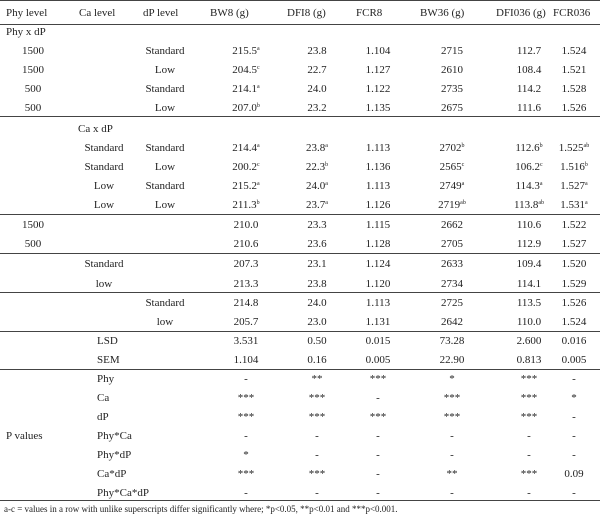 The height and width of the screenshot is (519, 600). I want to click on table-cell-value: 1.113, so click(378, 148).